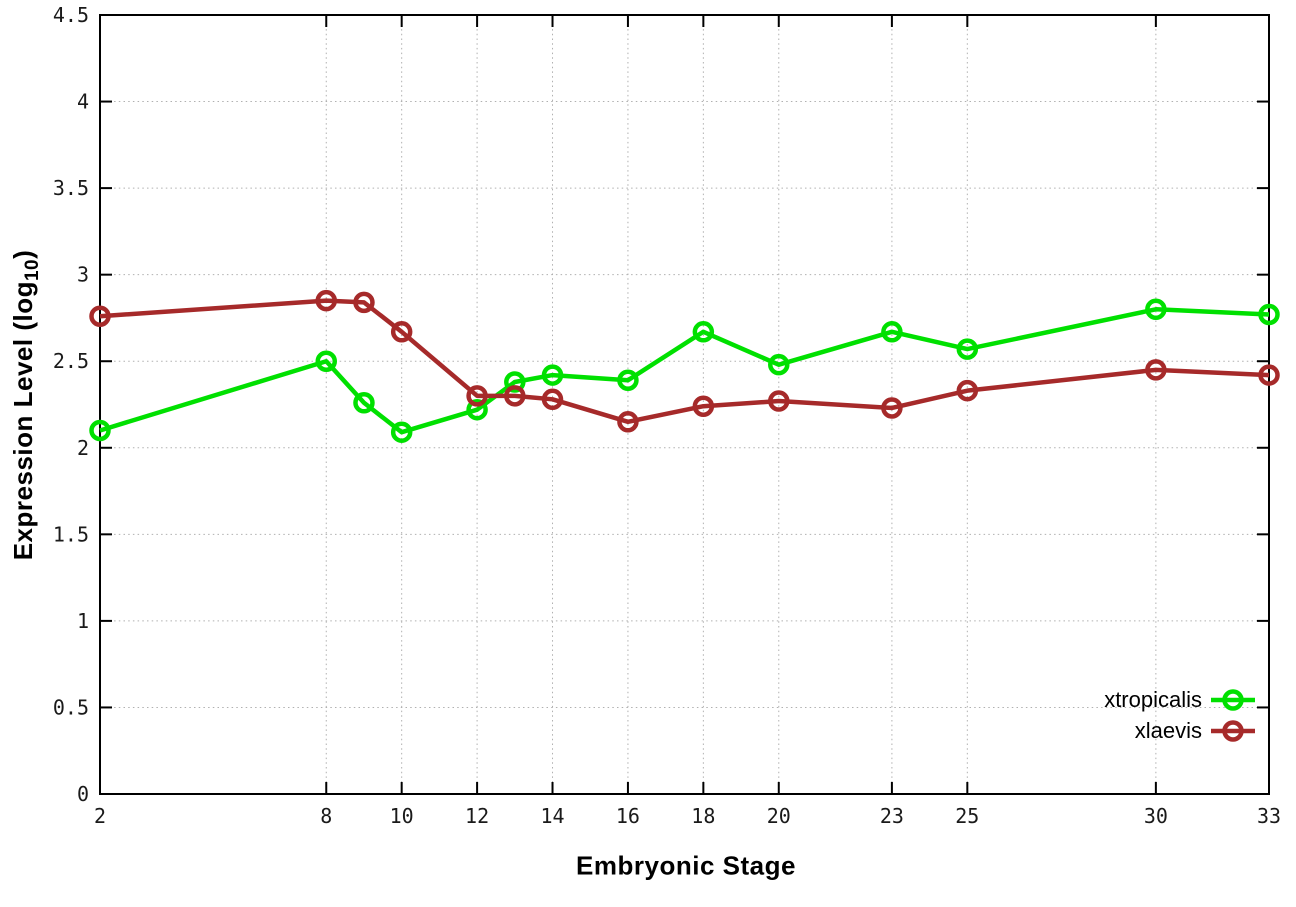 This screenshot has width=1296, height=907. Describe the element at coordinates (477, 816) in the screenshot. I see `x-tick-label: 12` at that location.